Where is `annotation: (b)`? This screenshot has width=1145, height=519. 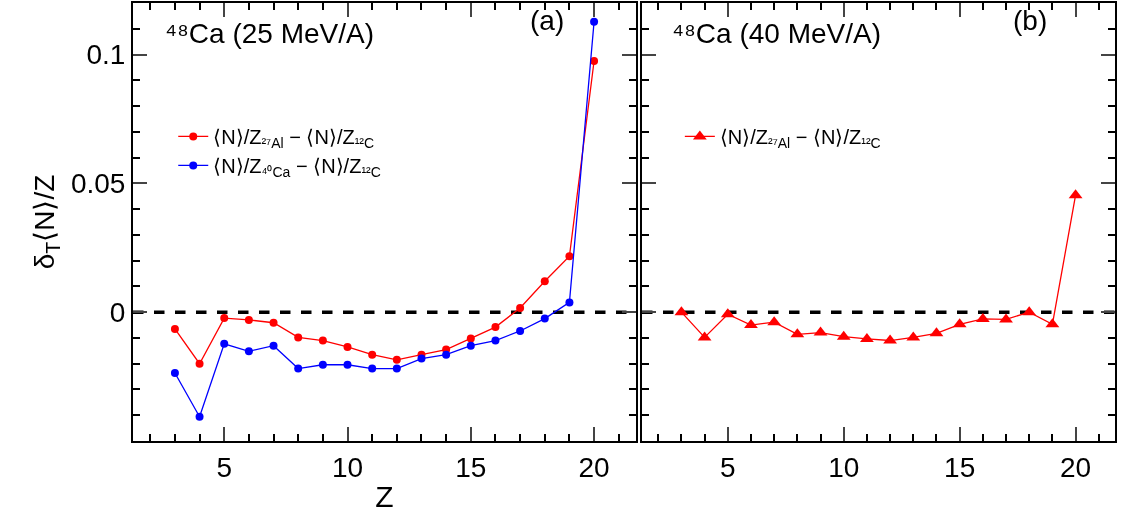
annotation: (b) is located at coordinates (1030, 20).